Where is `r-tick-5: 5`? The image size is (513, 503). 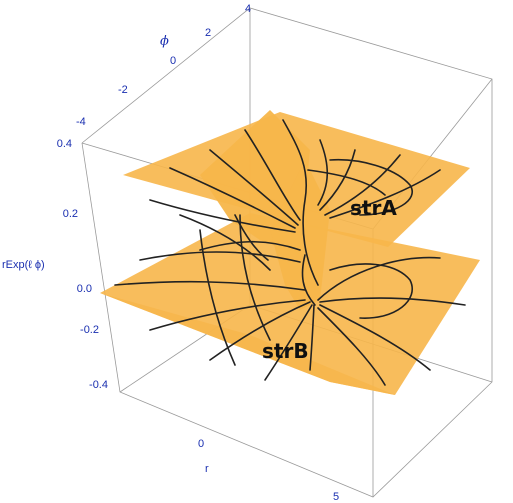 r-tick-5: 5 is located at coordinates (336, 497).